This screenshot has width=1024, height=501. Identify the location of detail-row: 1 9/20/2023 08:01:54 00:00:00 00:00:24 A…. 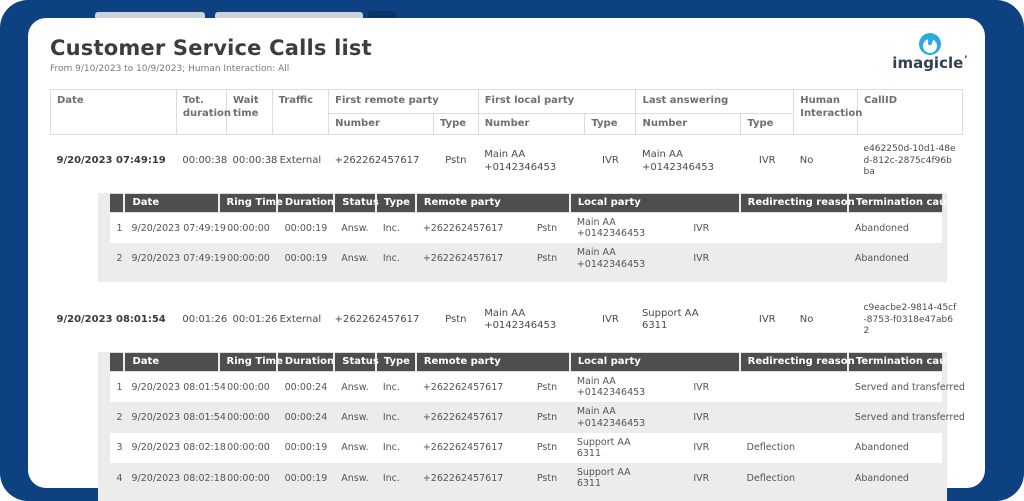
(537, 387).